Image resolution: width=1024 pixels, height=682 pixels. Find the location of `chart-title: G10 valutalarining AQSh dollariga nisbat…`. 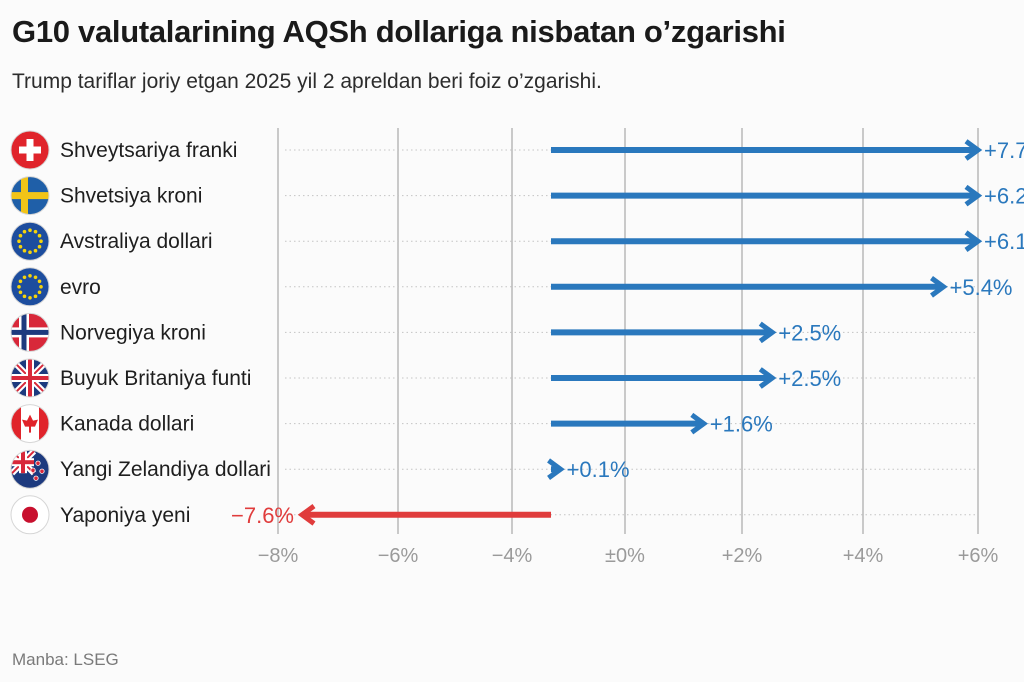

chart-title: G10 valutalarining AQSh dollariga nisbat… is located at coordinates (399, 31).